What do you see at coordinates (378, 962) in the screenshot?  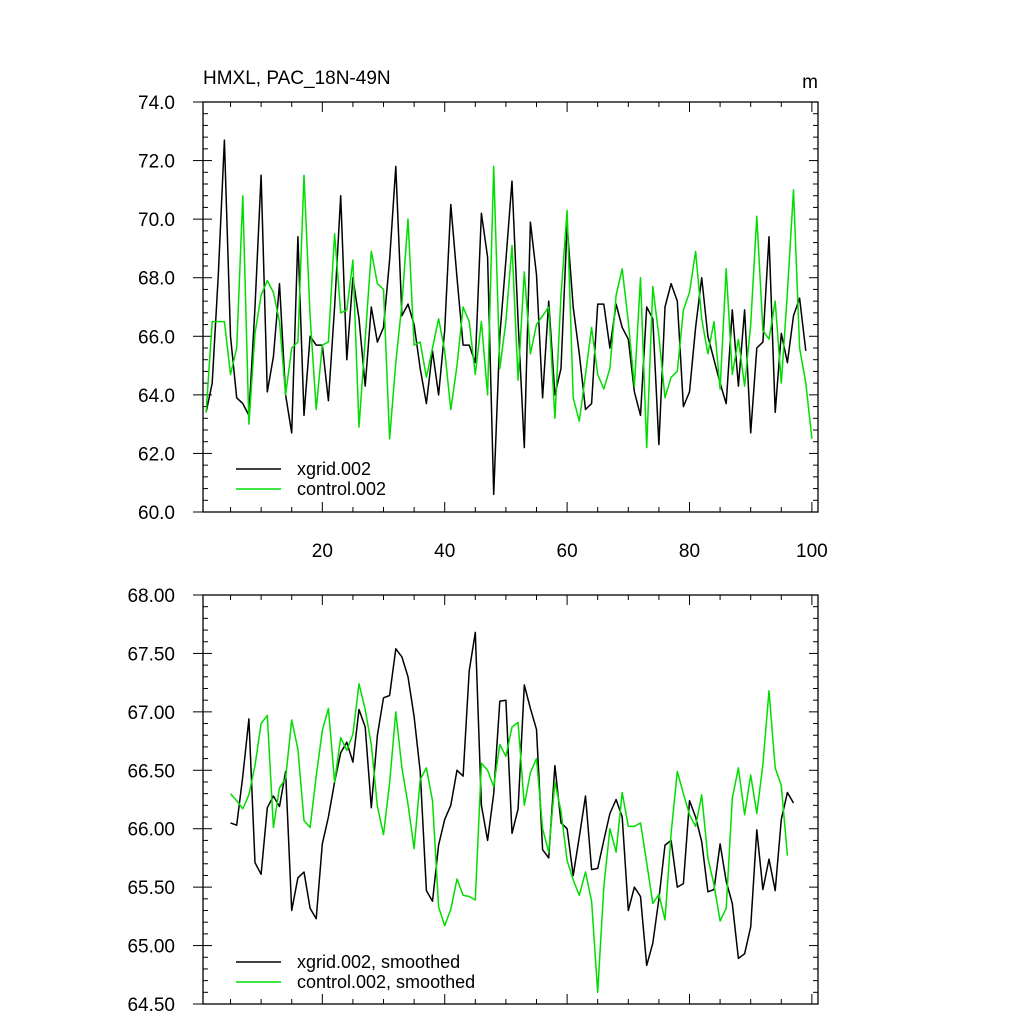 I see `legend-label: xgrid.002, smoothed` at bounding box center [378, 962].